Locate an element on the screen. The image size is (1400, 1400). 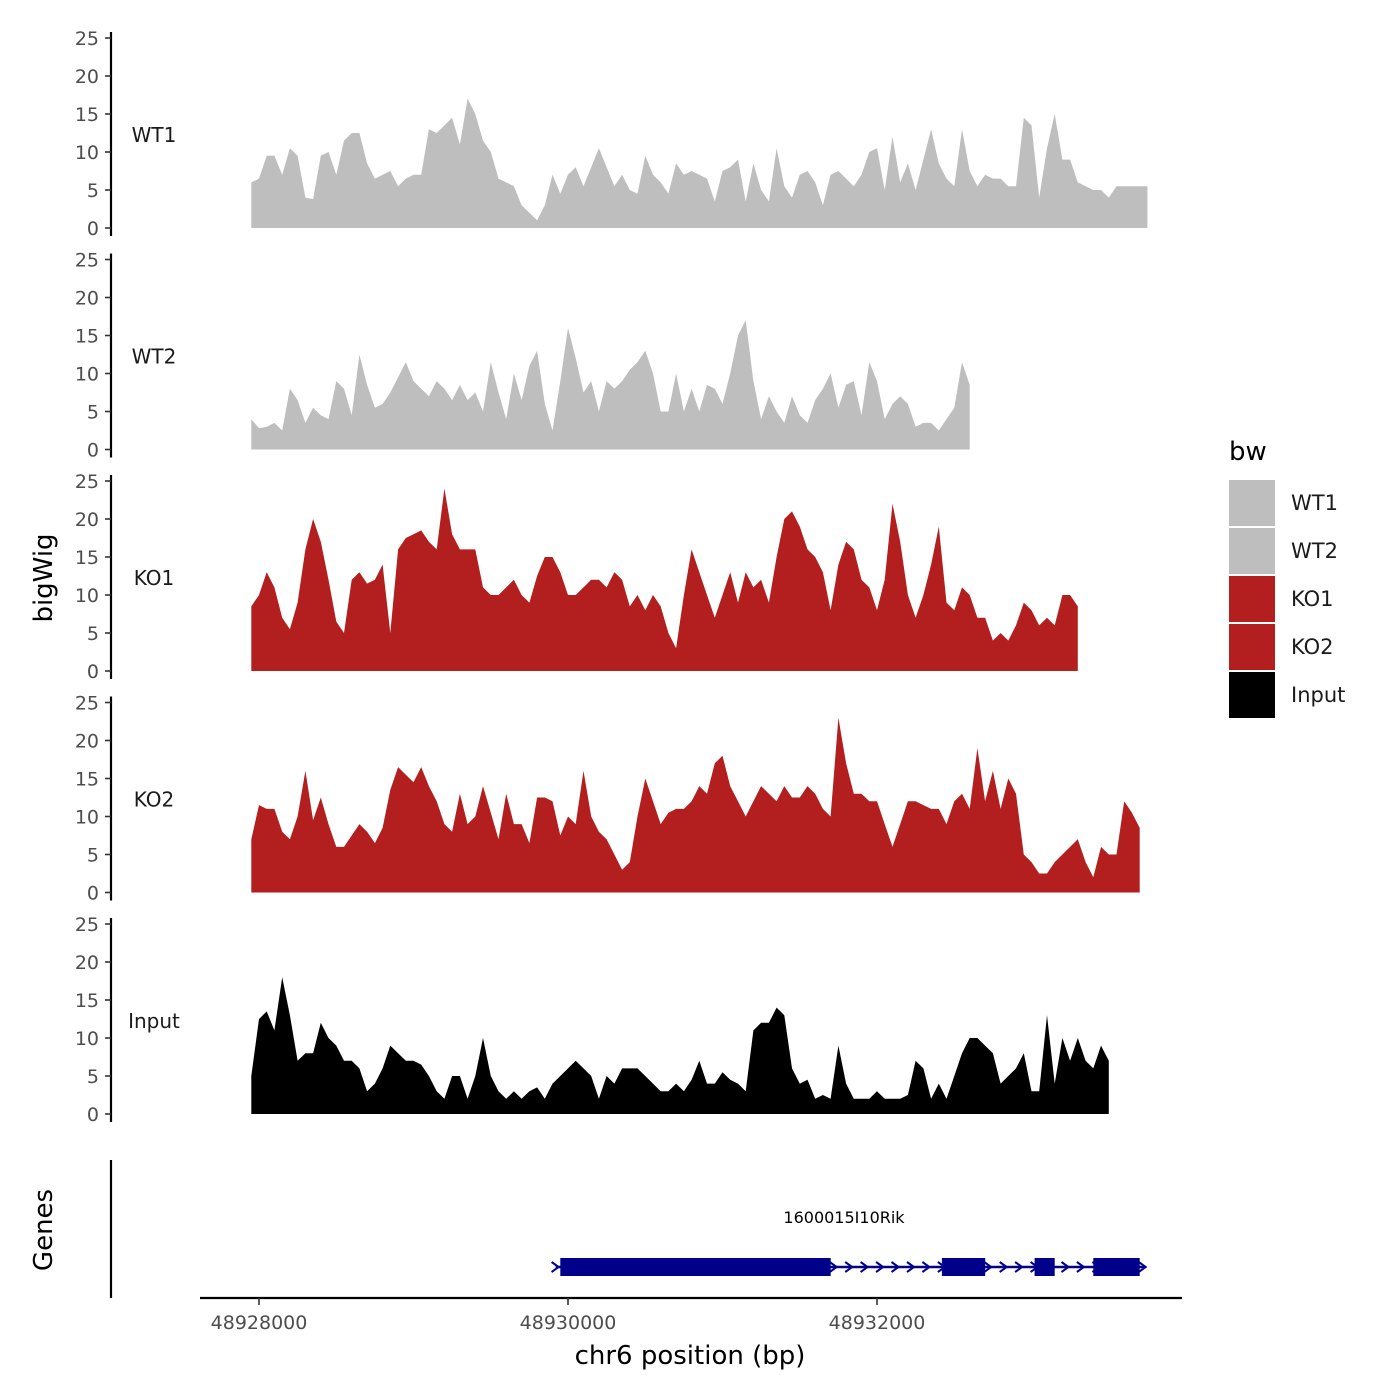
legend-label: KO1 is located at coordinates (1312, 599).